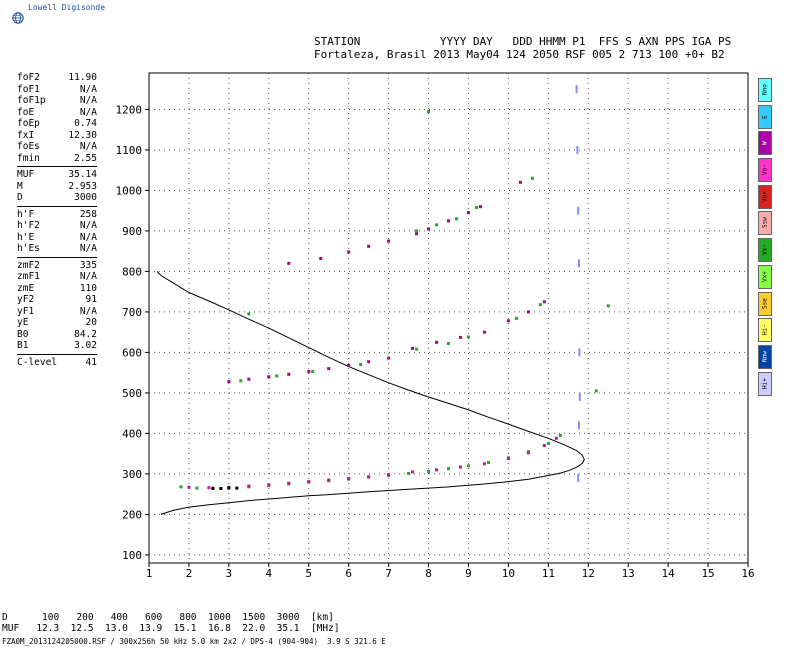  I want to click on param-name: foEp, so click(28, 123).